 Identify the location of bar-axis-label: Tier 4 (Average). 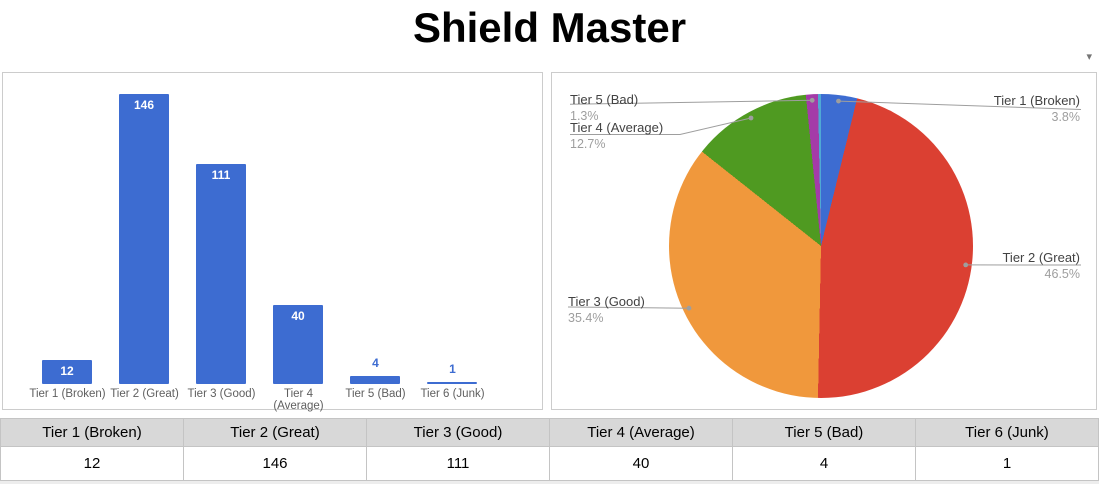
(298, 400).